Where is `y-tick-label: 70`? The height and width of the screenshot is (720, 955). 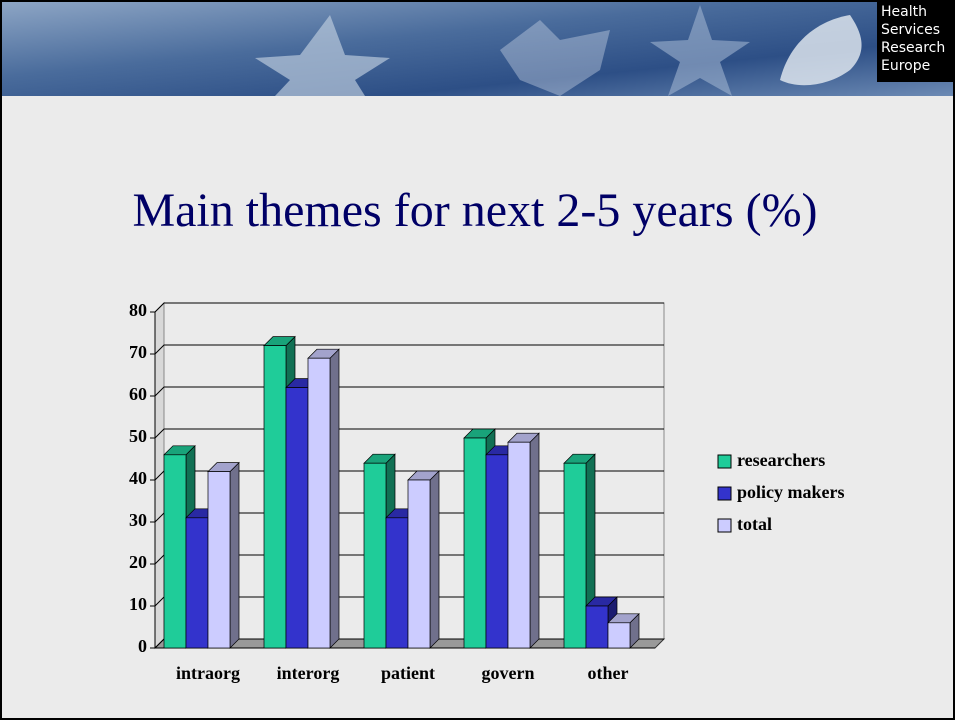
y-tick-label: 70 is located at coordinates (138, 352).